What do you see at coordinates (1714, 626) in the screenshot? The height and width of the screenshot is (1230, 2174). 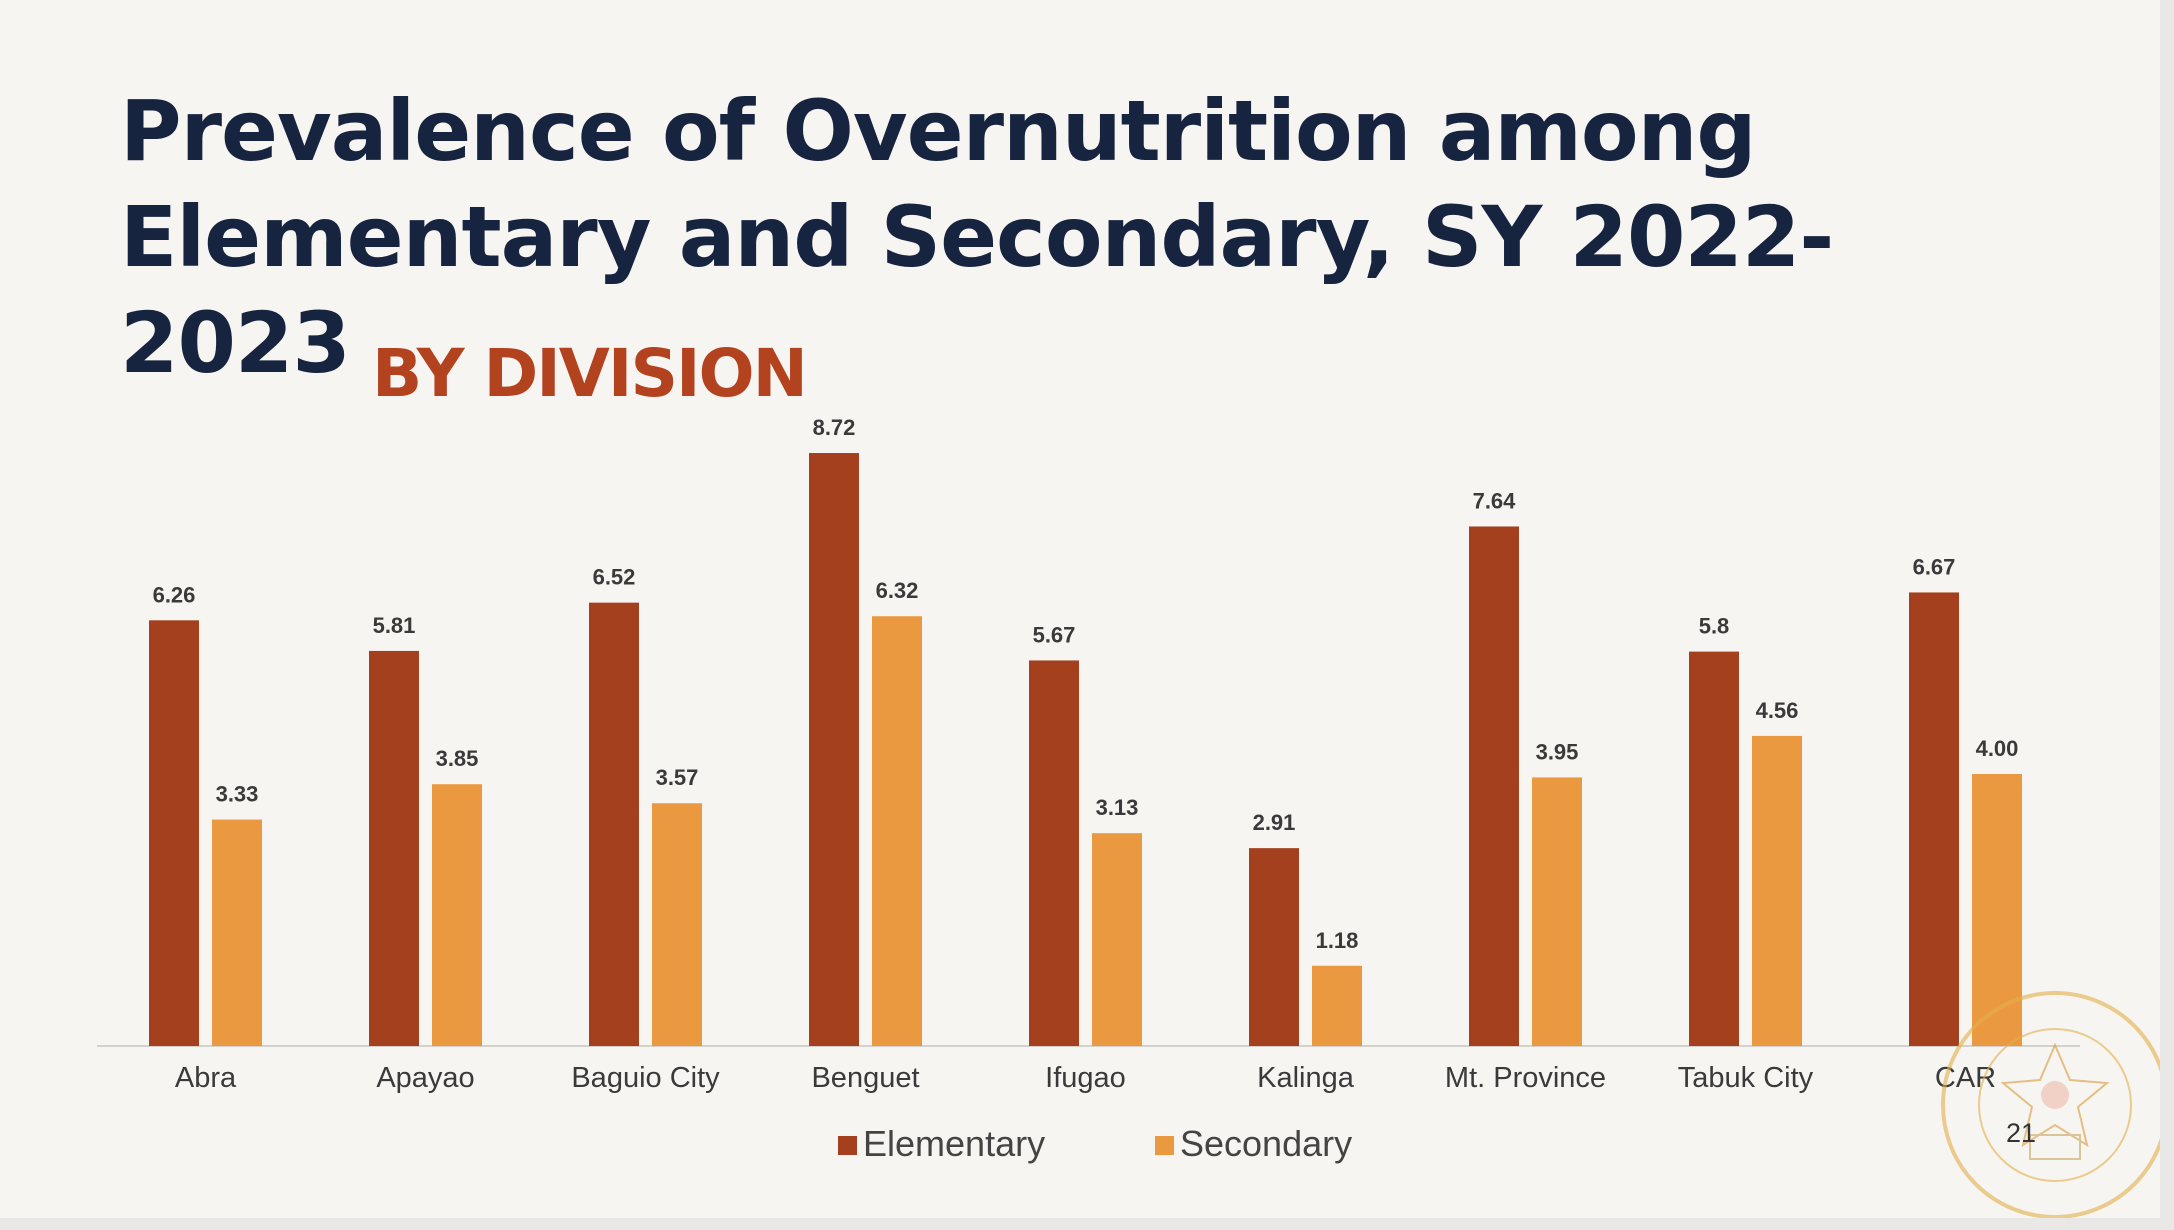 I see `data-label-elementary: 5.8` at bounding box center [1714, 626].